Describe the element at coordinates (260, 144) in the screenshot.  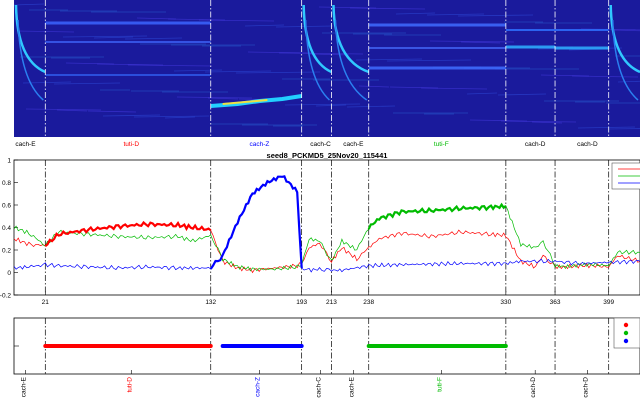
I see `spectrogram-segment-label: cach-Z` at that location.